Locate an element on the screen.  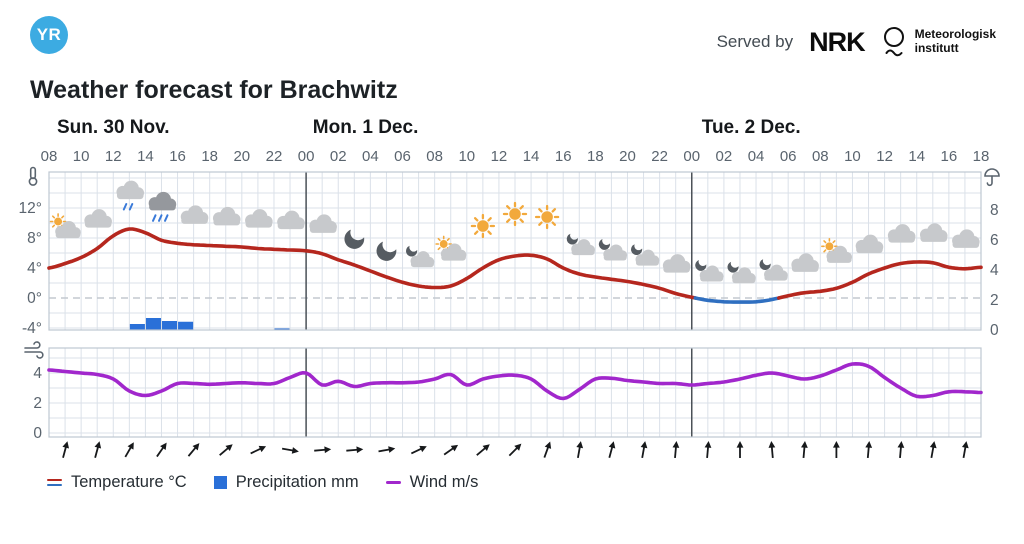
met-institute-logo: Meteorologisk institutt is located at coordinates (938, 42).